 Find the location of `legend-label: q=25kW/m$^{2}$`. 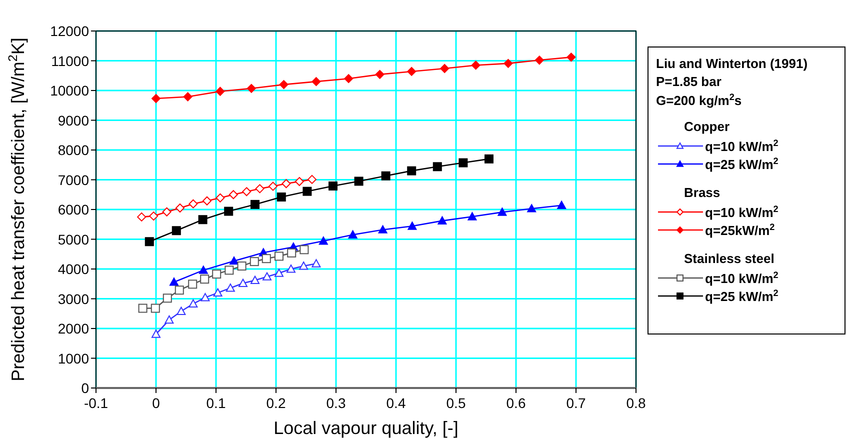

legend-label: q=25kW/m$^{2}$ is located at coordinates (740, 230).